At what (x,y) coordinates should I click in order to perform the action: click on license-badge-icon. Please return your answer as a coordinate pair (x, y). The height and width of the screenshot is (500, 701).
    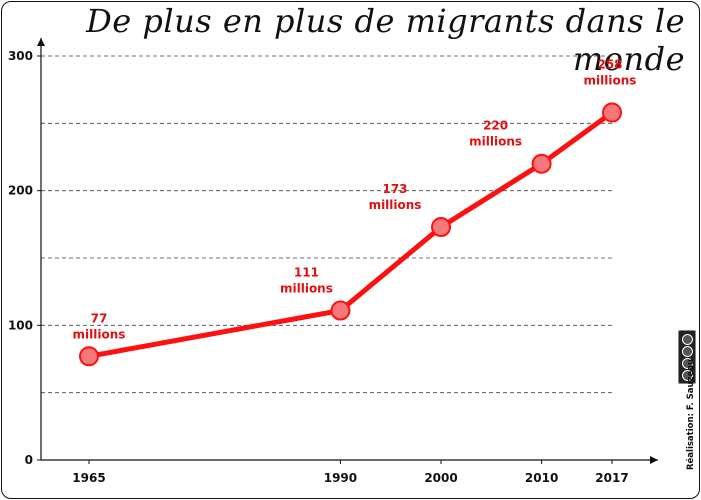
    Looking at the image, I should click on (687, 357).